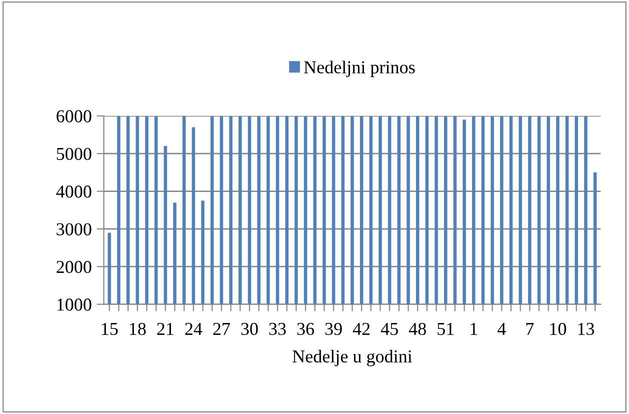 This screenshot has width=629, height=414. What do you see at coordinates (361, 328) in the screenshot?
I see `x-tick-label: 42` at bounding box center [361, 328].